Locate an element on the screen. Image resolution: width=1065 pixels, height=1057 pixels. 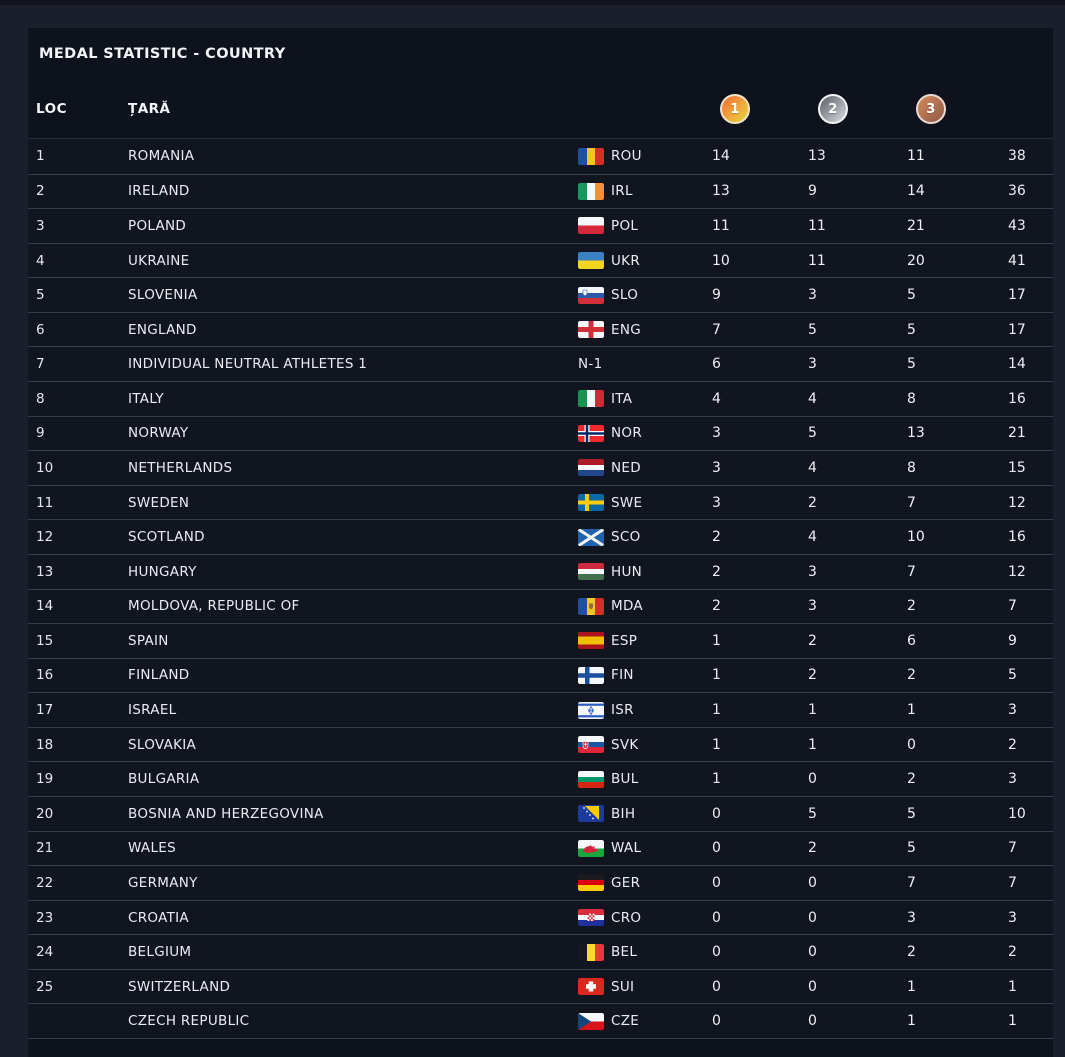
table-row: 8 ITALY ITA 4 4 8 16 is located at coordinates (540, 398).